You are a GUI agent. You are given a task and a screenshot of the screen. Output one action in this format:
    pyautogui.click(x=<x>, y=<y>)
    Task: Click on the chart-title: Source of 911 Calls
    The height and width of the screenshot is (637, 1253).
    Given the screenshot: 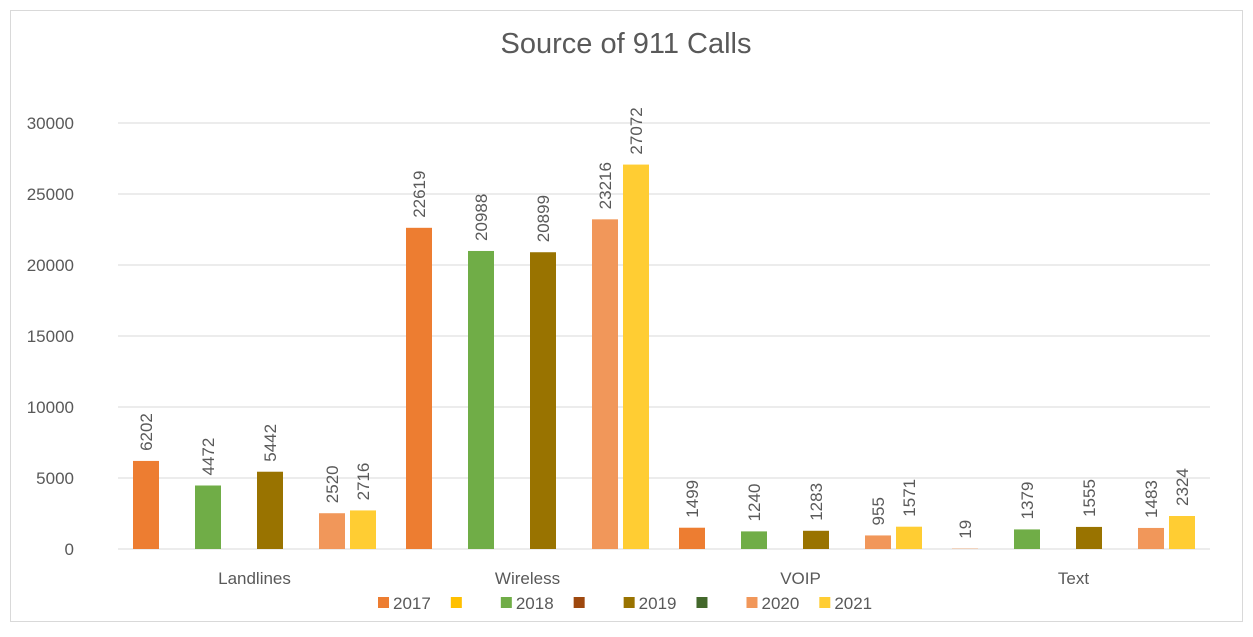 What is the action you would take?
    pyautogui.click(x=626, y=44)
    